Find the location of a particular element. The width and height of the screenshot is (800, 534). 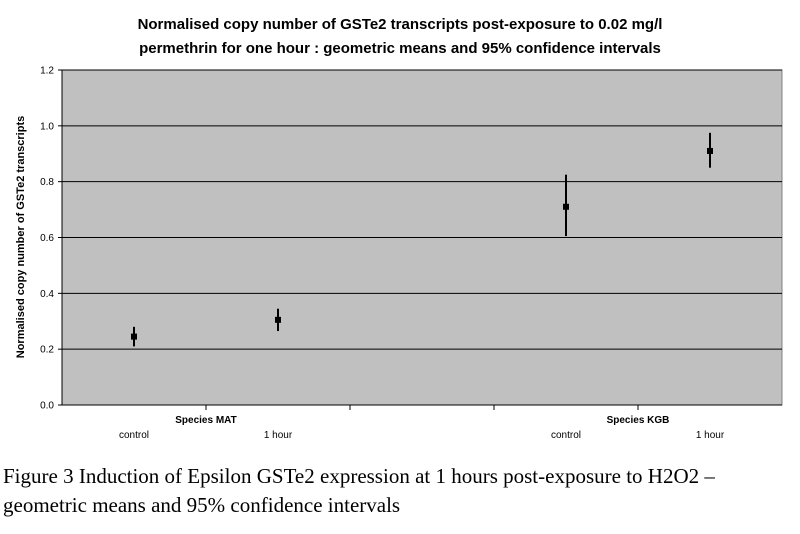

y-tick-label: 0.2 is located at coordinates (47, 350).